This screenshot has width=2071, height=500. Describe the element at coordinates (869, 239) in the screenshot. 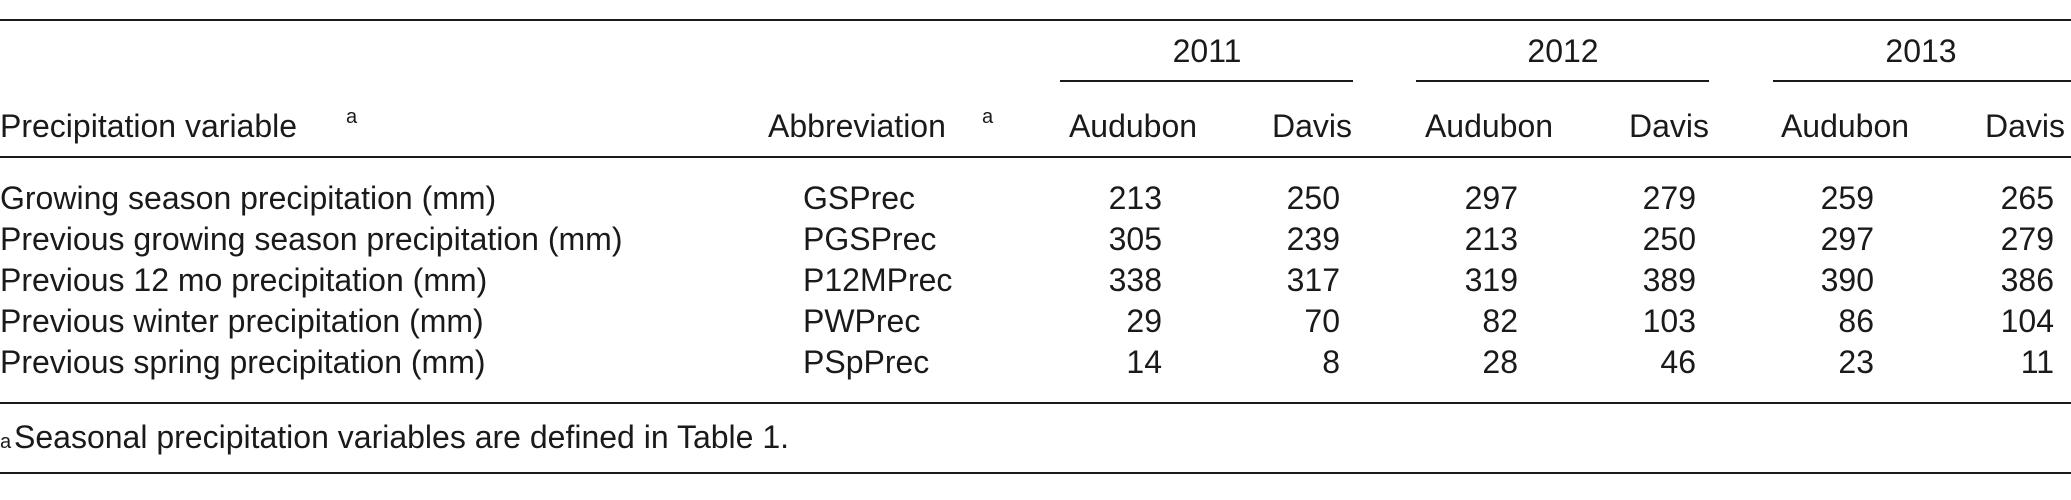

I see `abbreviation-cell: PGSPrec` at that location.